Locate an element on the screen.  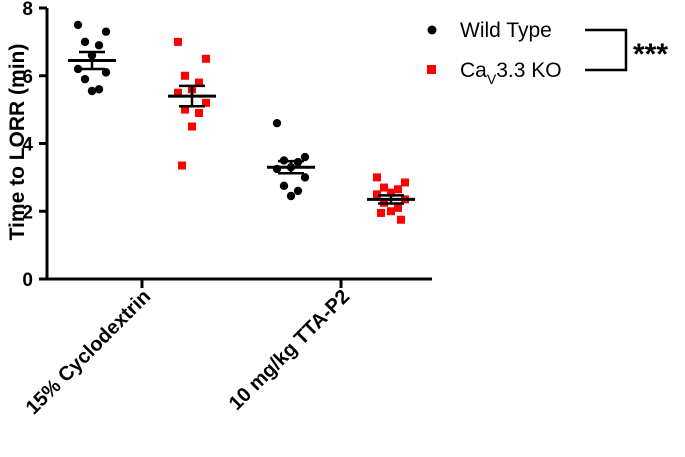
legend-label-ko: CaV3.3 KO is located at coordinates (511, 73).